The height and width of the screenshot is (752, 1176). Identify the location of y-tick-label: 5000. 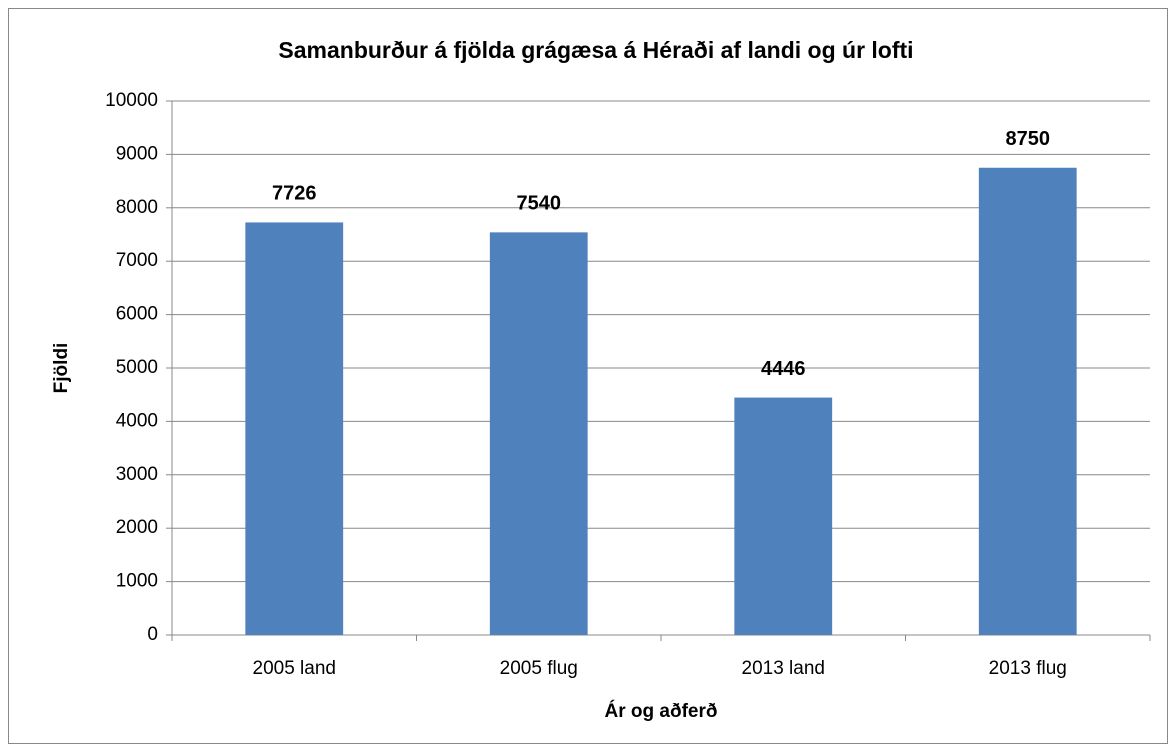
(137, 367).